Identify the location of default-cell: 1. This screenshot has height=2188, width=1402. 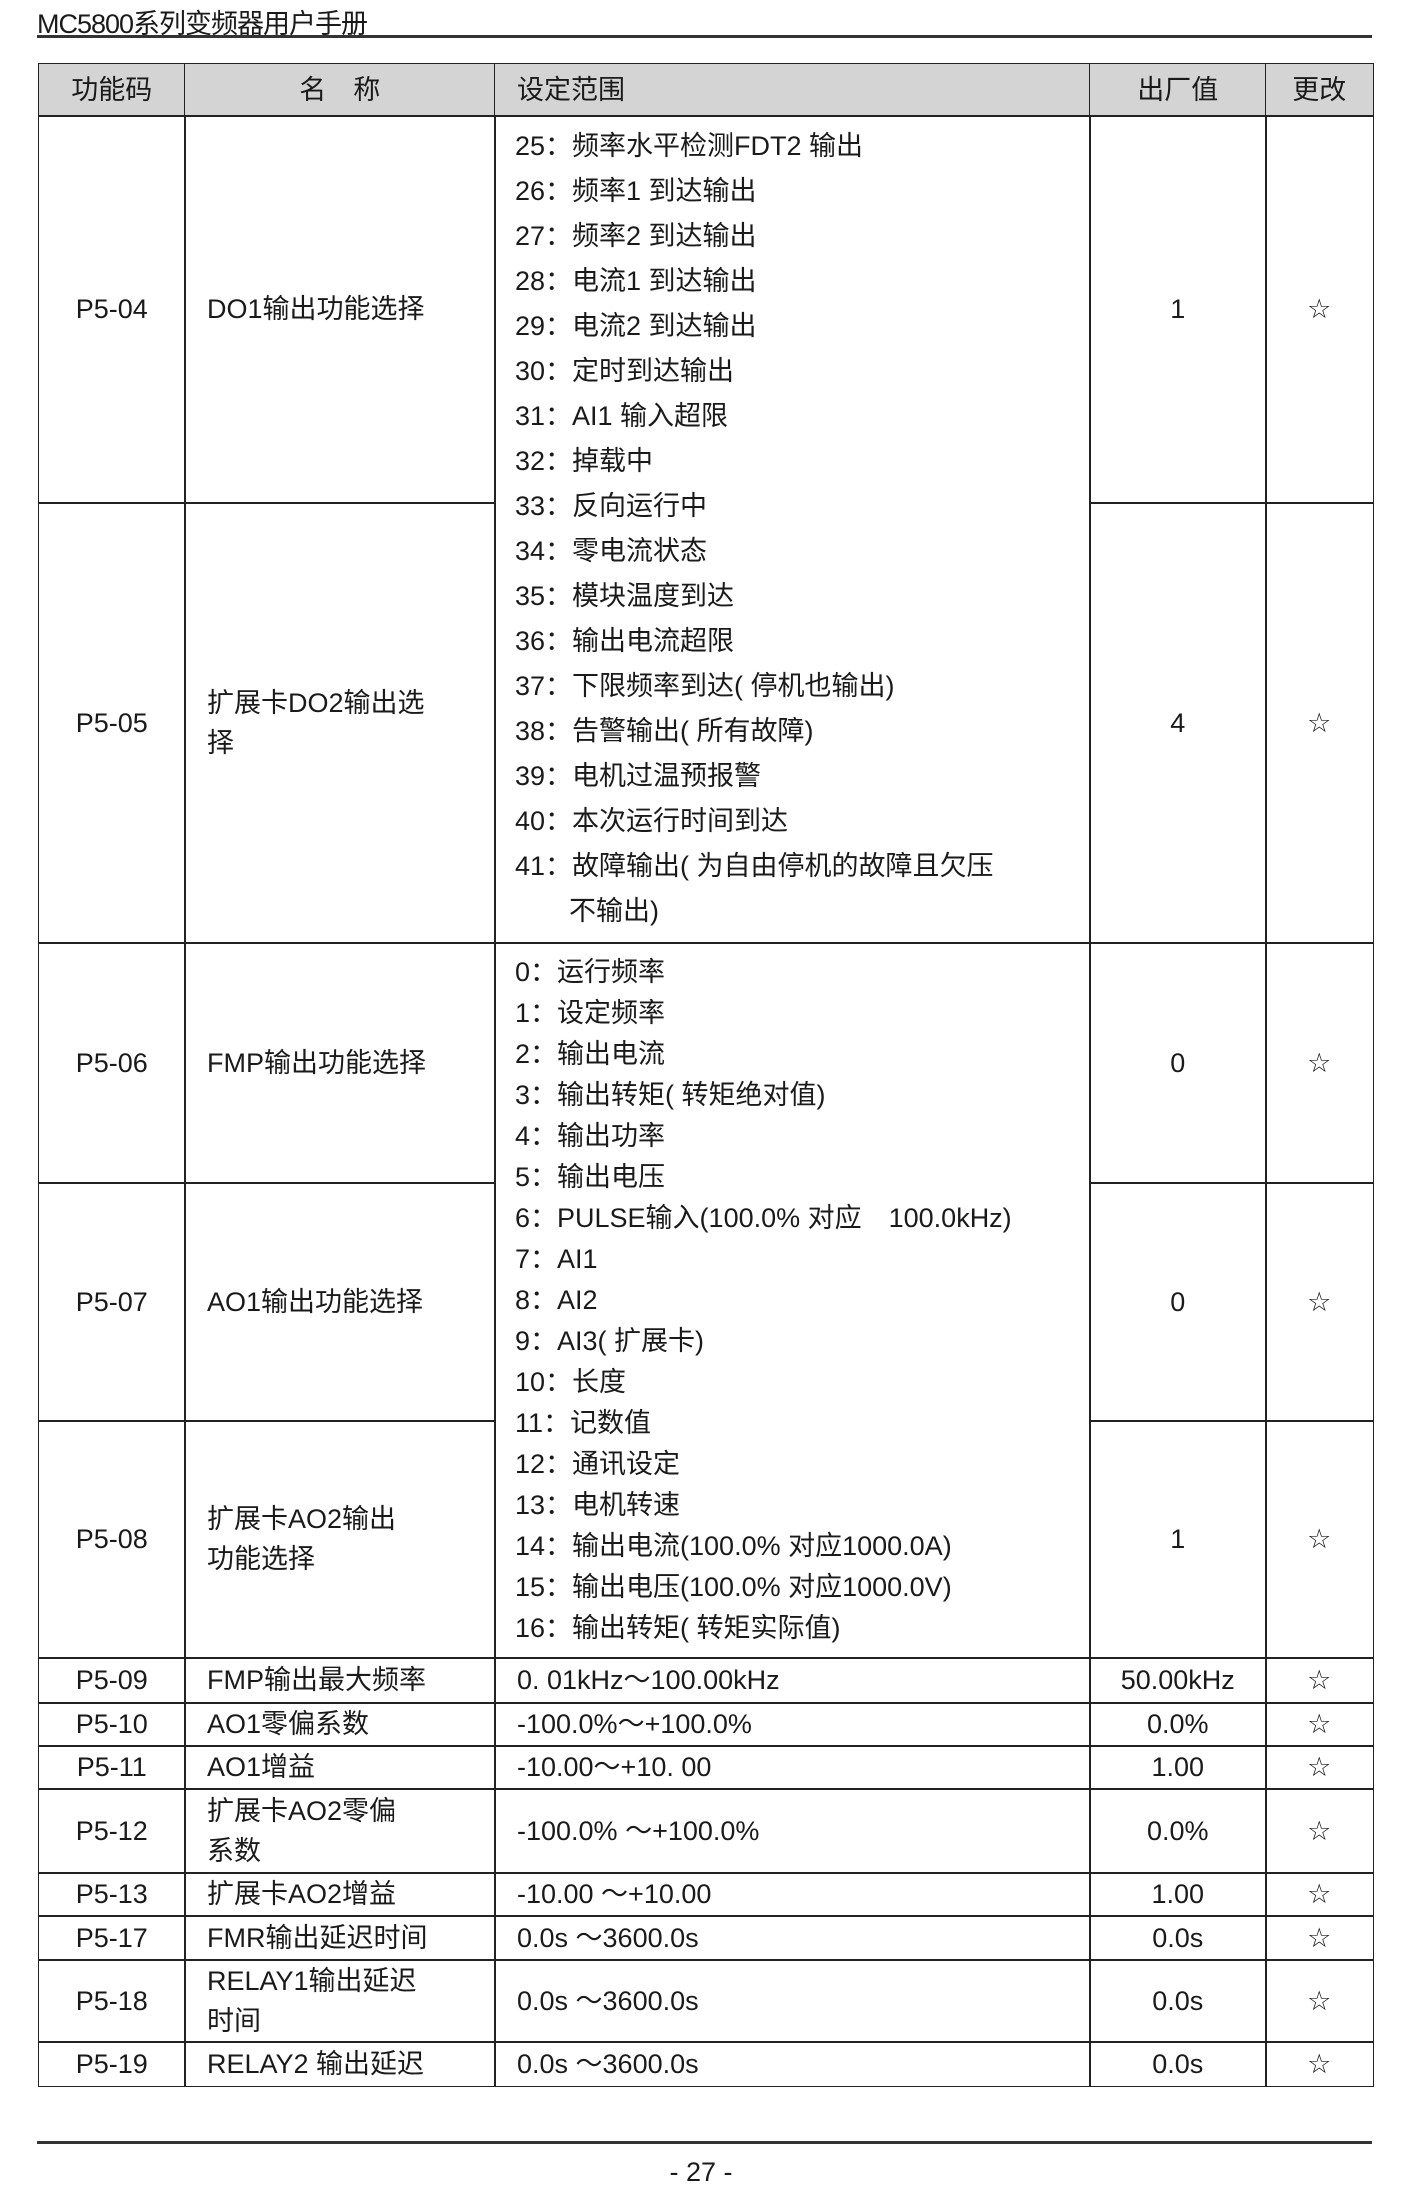
(1178, 309).